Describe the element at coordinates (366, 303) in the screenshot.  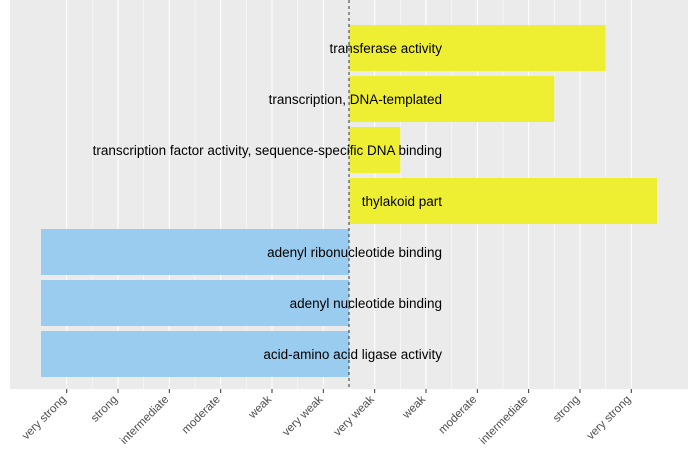
I see `category-label: adenyl nucleotide binding` at that location.